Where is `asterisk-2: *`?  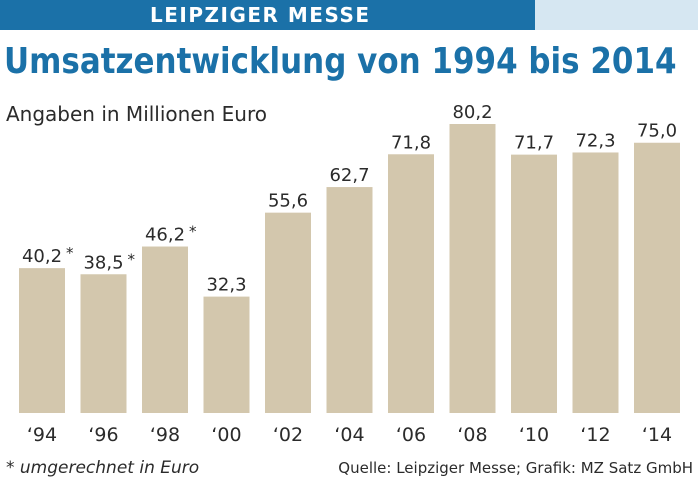 asterisk-2: * is located at coordinates (193, 232).